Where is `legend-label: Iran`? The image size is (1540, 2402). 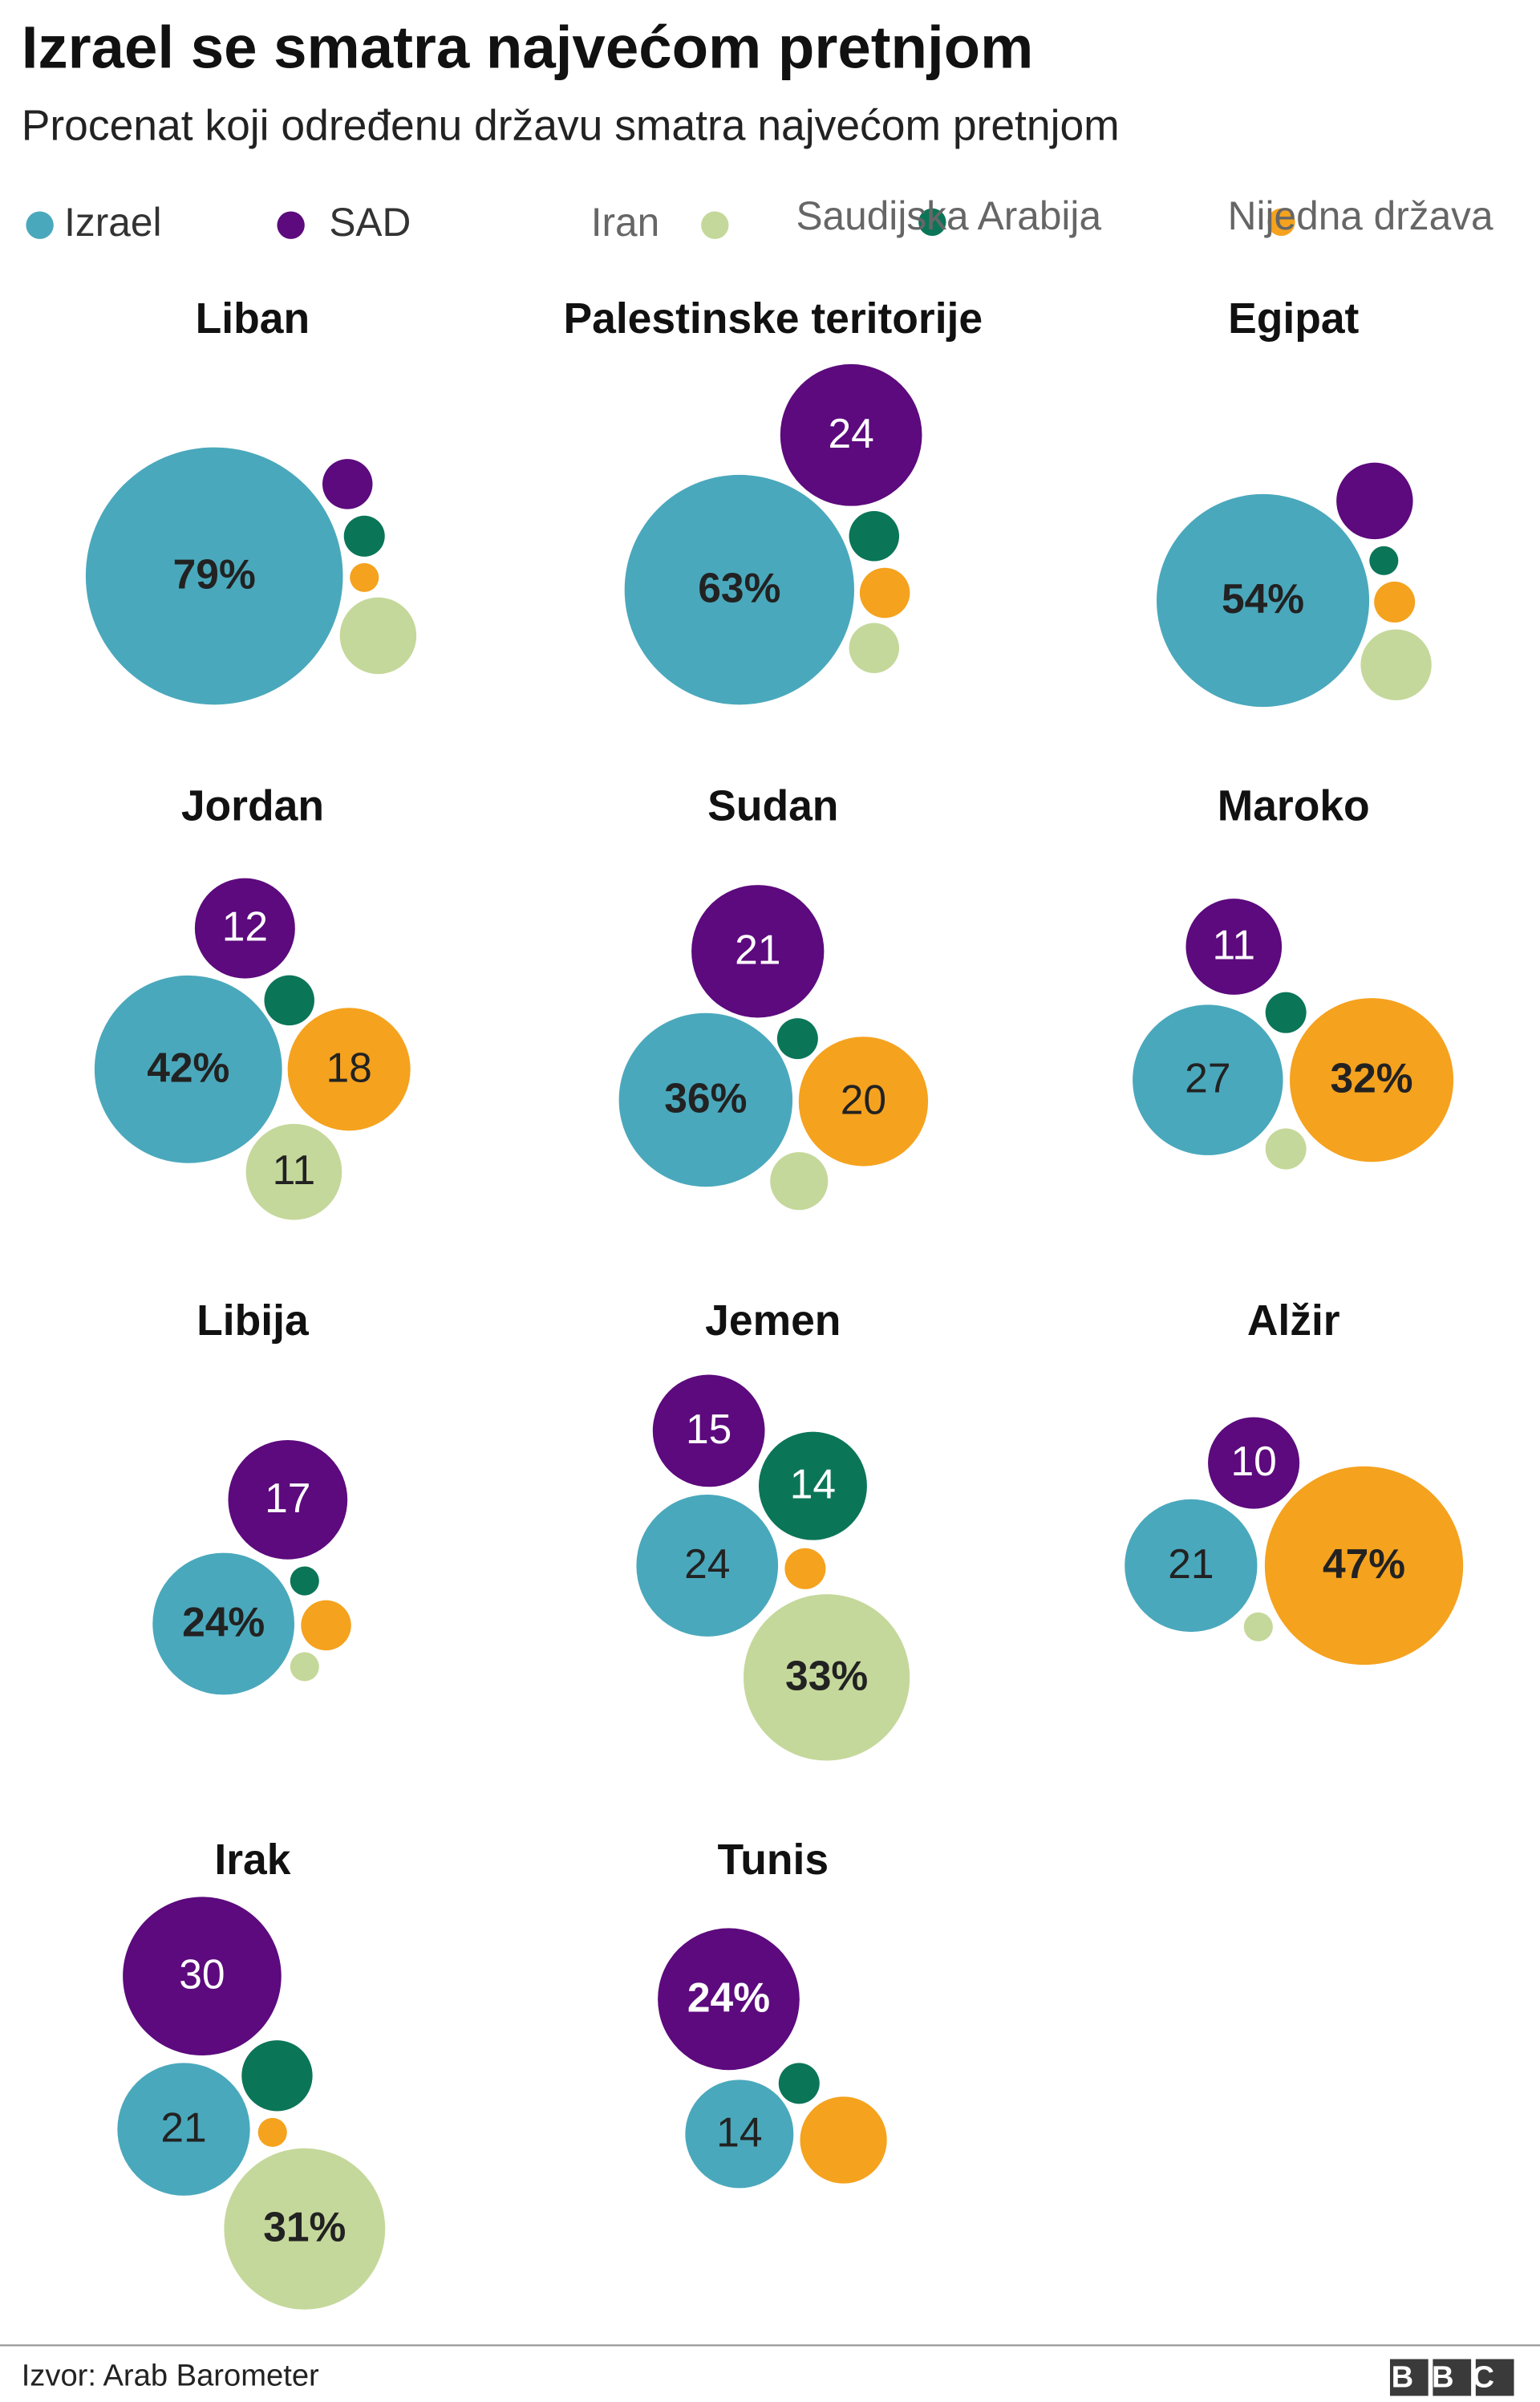
legend-label: Iran is located at coordinates (625, 222).